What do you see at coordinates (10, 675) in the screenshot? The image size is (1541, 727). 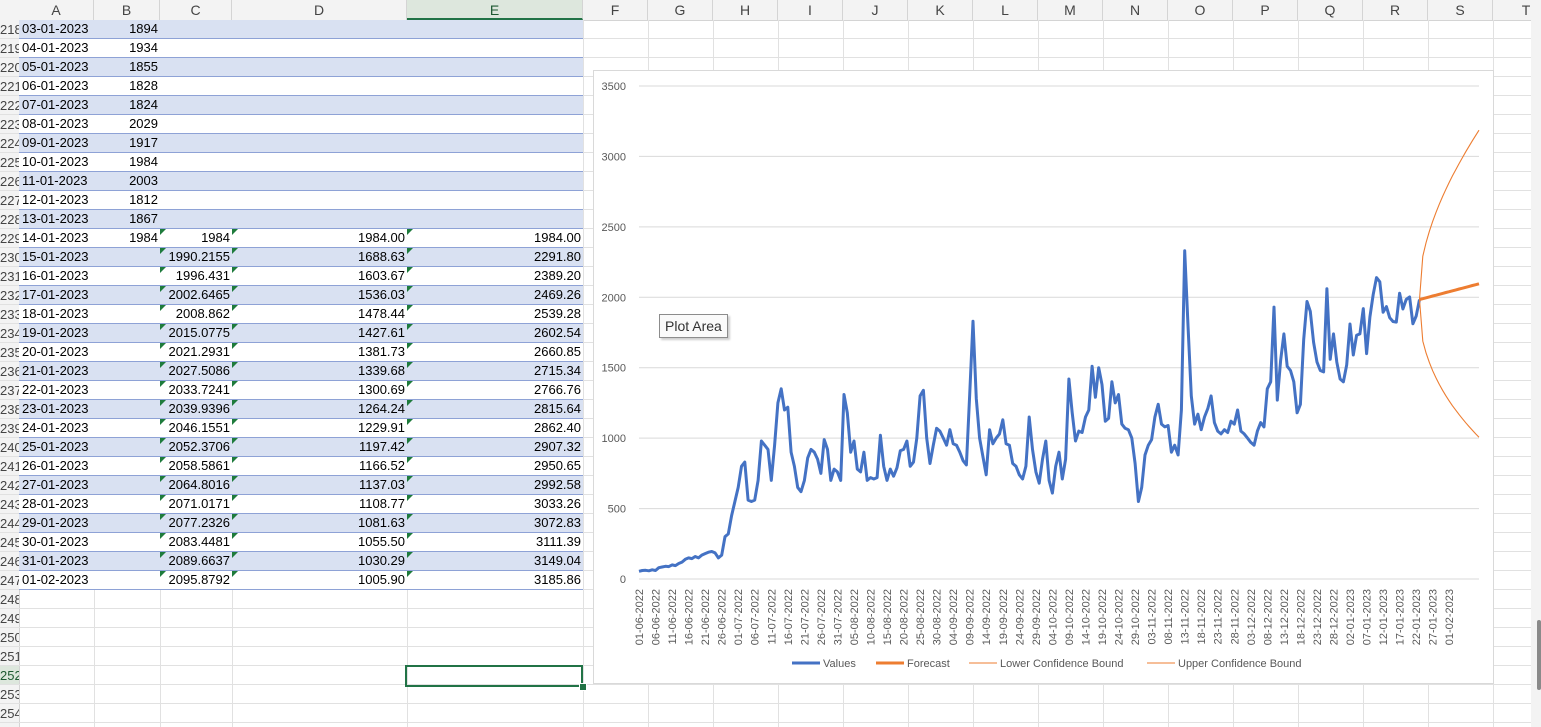 I see `row-header: 252` at bounding box center [10, 675].